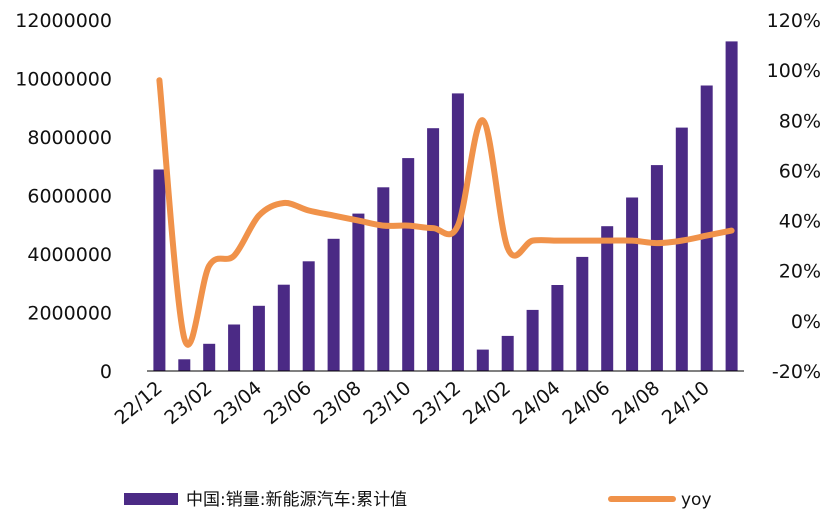 This screenshot has width=831, height=522. I want to click on legend-label-line: yoy, so click(696, 500).